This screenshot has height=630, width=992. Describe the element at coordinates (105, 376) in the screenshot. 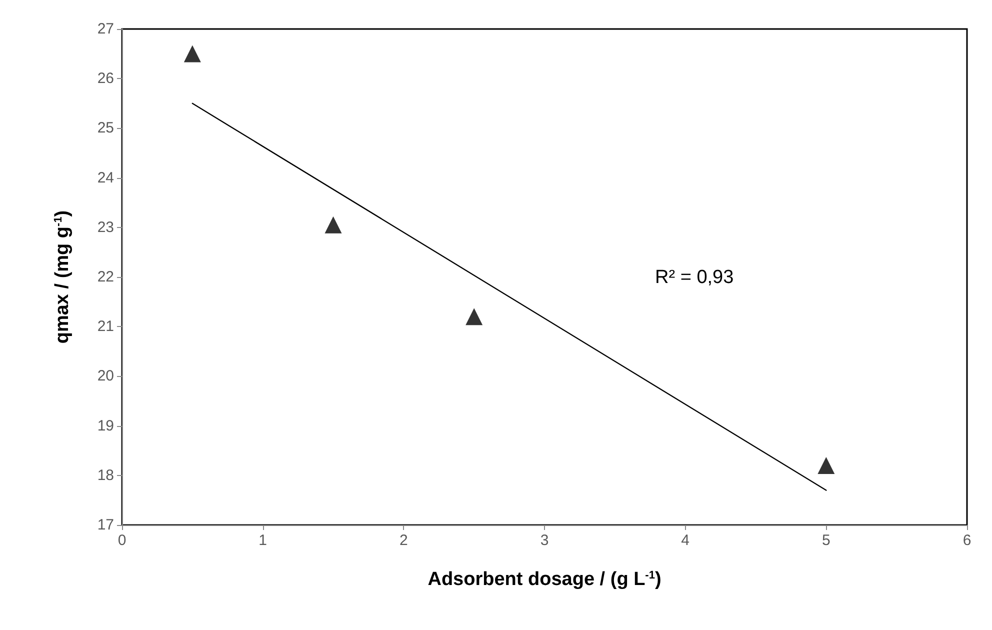

I see `y-tick-label: 20` at that location.